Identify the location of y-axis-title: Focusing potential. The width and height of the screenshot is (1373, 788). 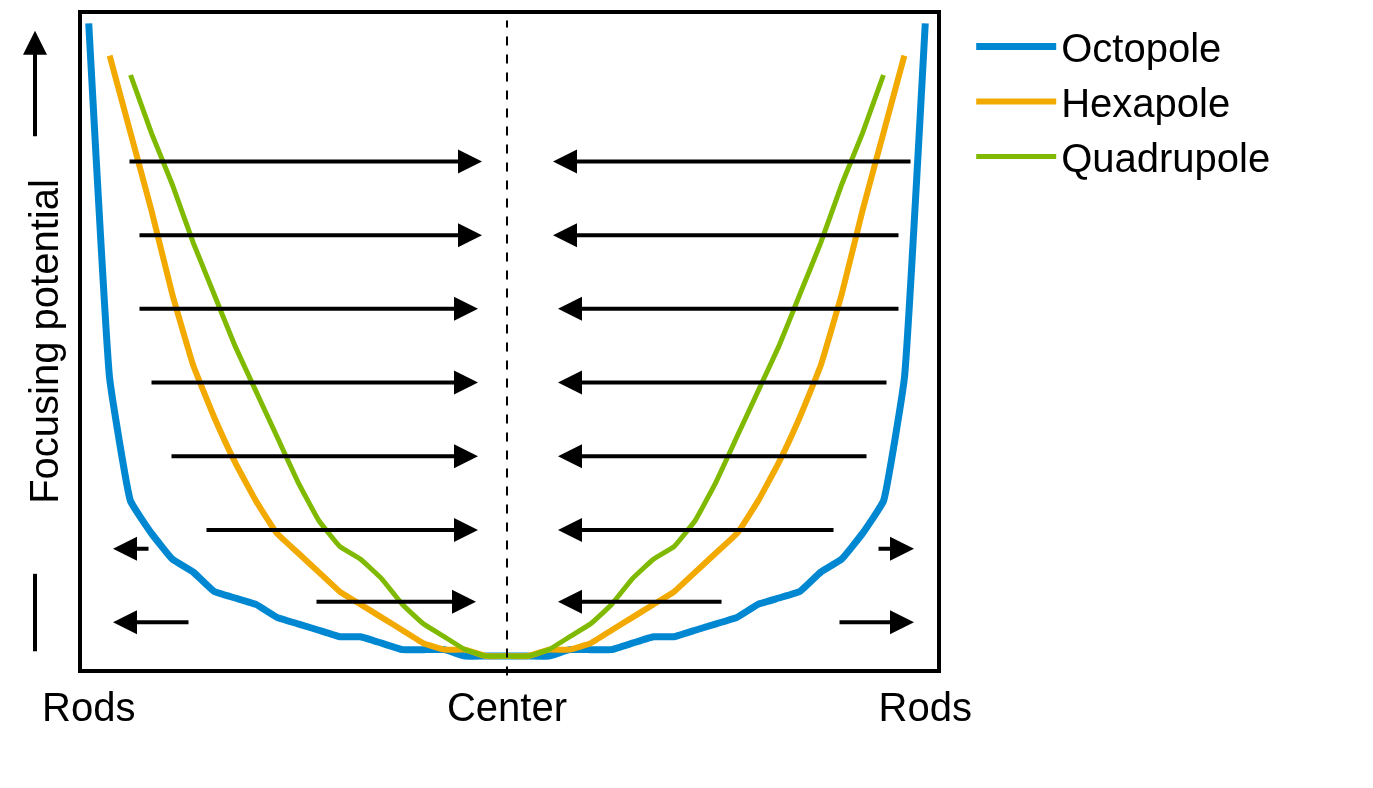
(44, 341).